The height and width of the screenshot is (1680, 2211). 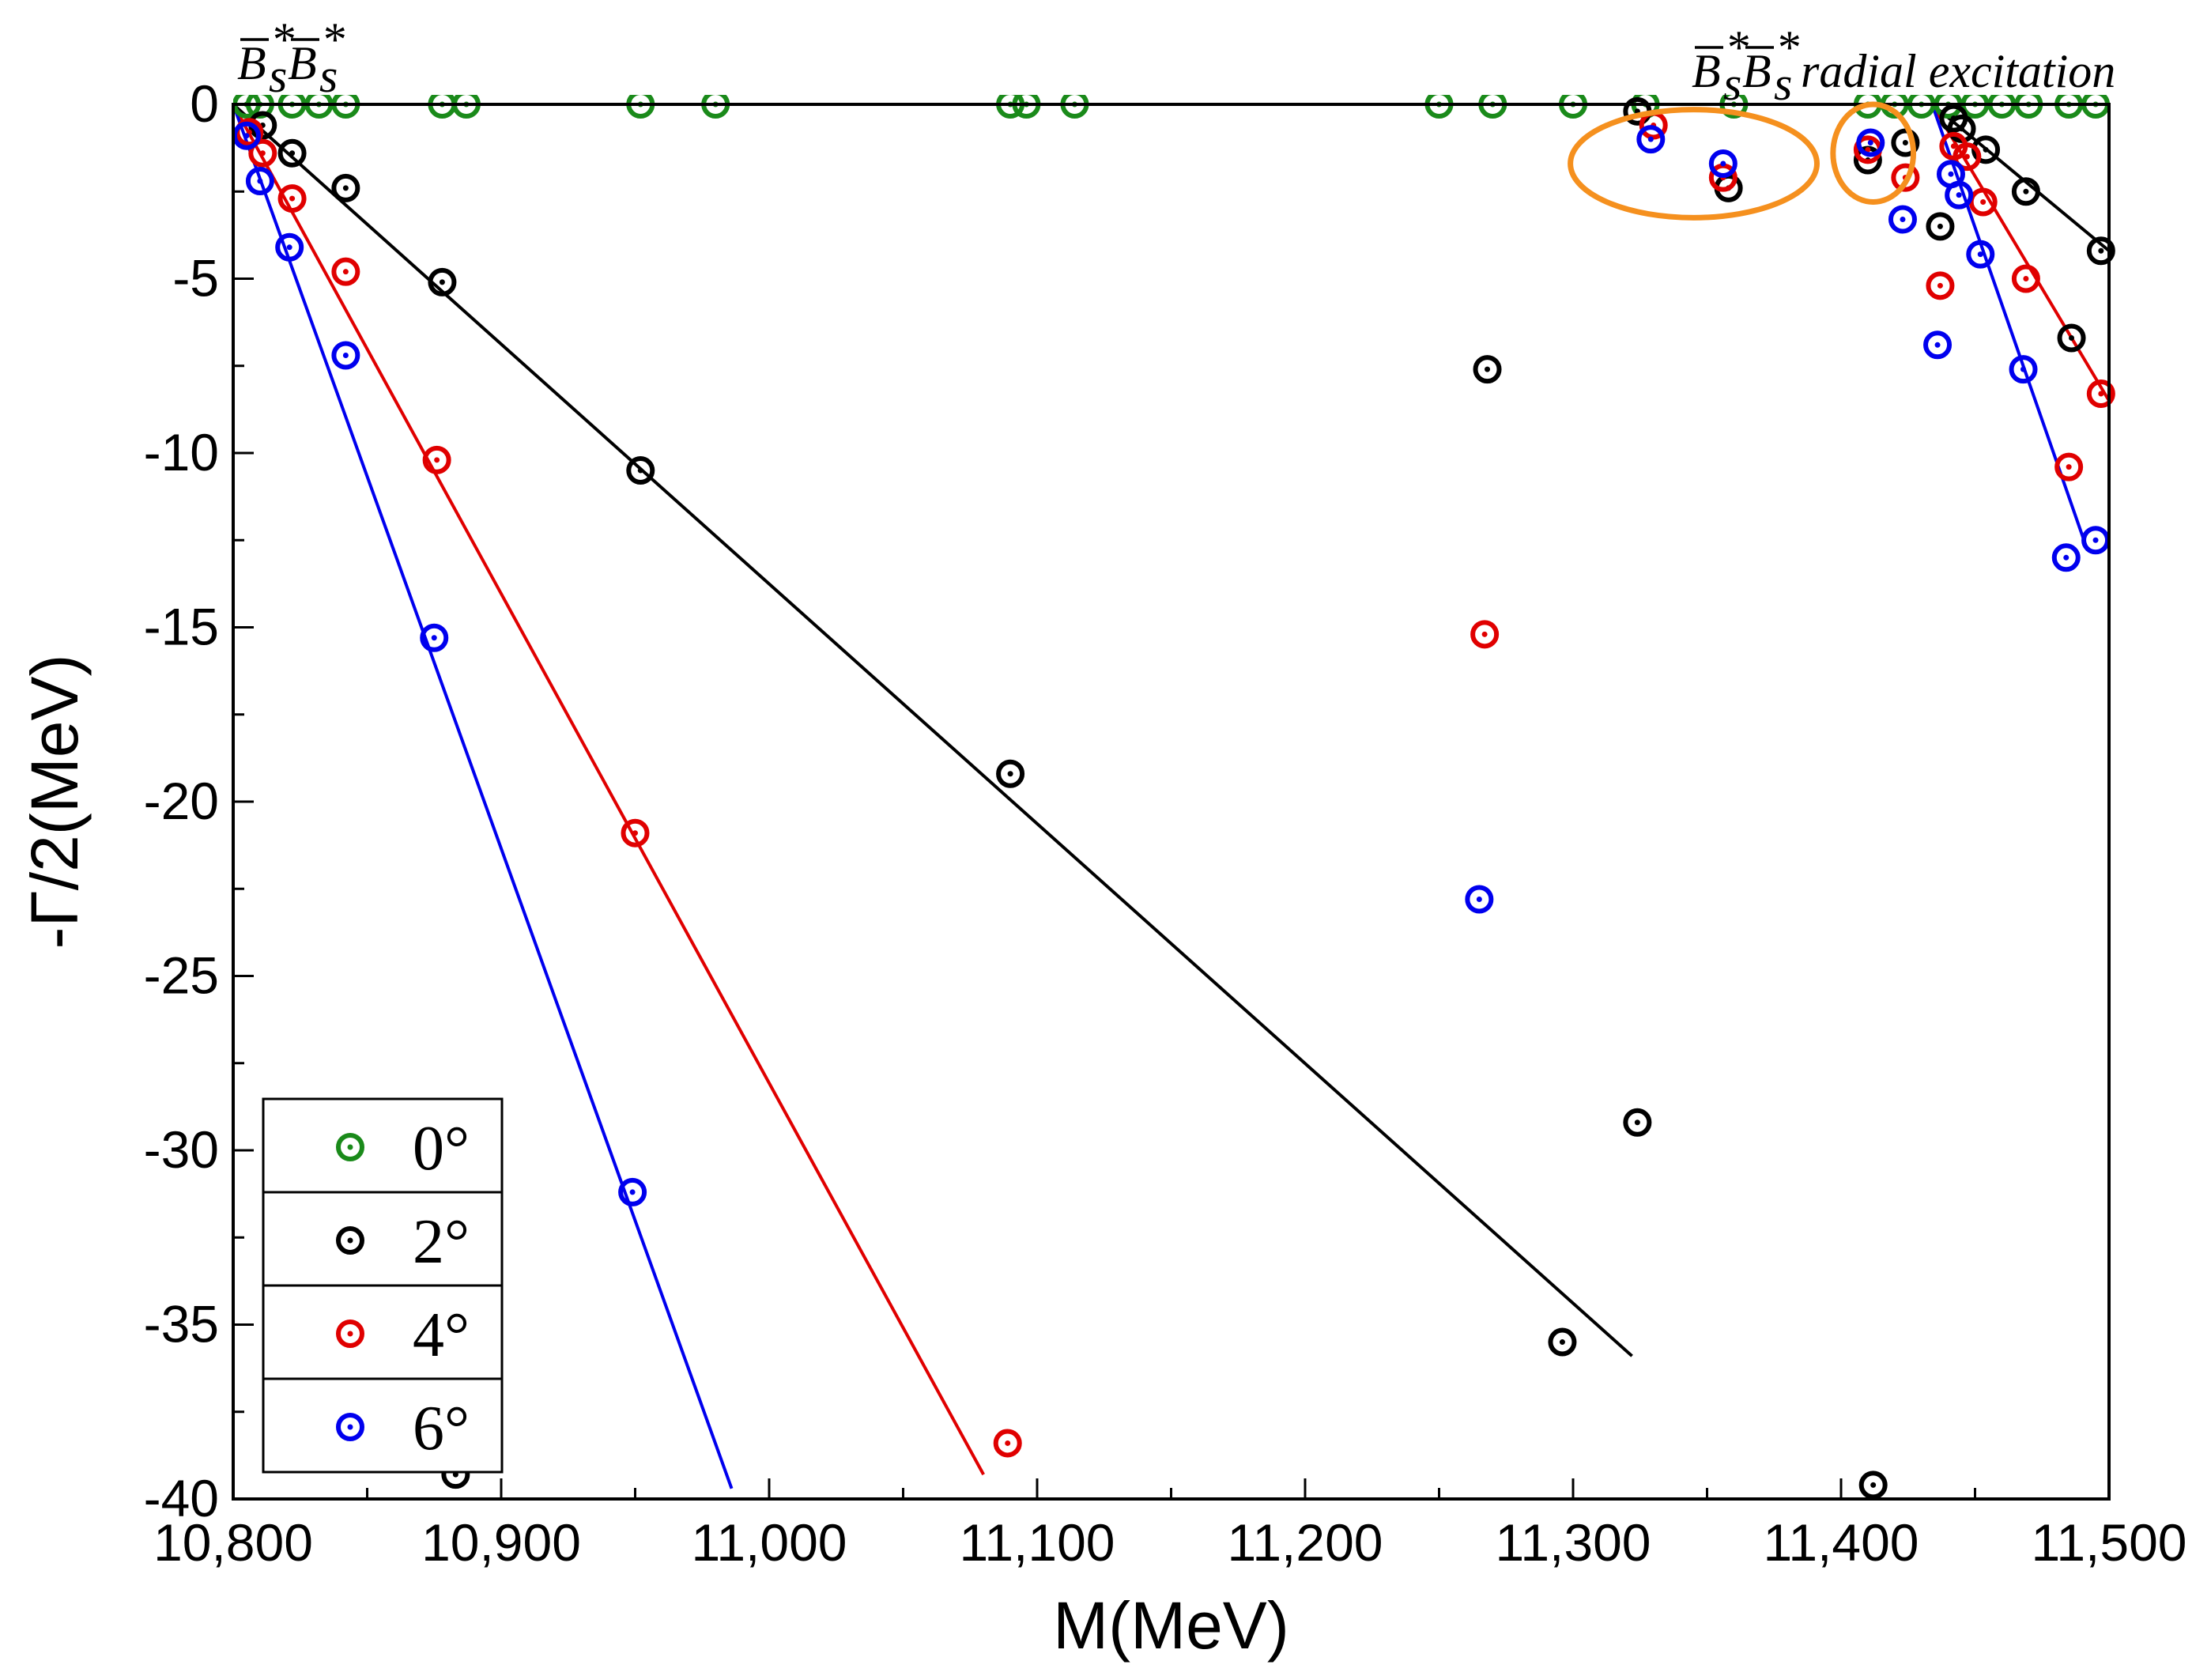 I want to click on legend-item-6deg: 6°, so click(x=403, y=1428).